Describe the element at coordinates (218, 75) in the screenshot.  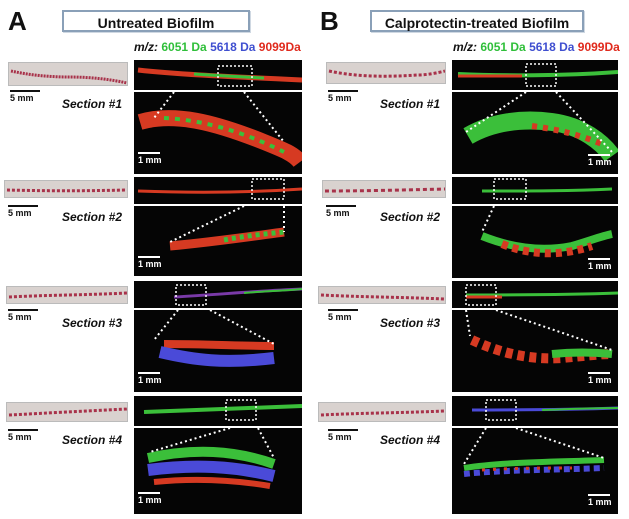
I see `a-section-1-overview-image` at that location.